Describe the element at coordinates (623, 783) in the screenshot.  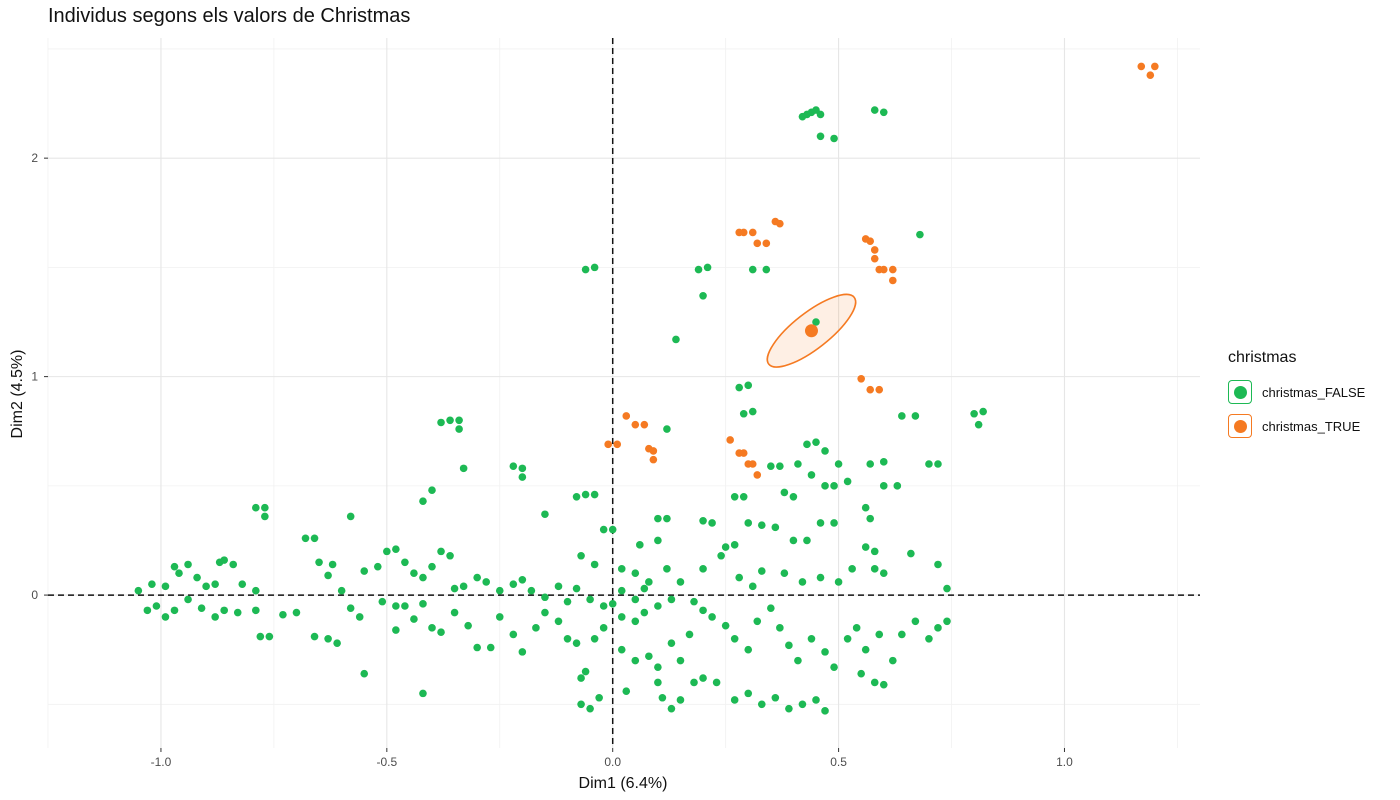
I see `x-axis-title: Dim1 (6.4%)` at that location.